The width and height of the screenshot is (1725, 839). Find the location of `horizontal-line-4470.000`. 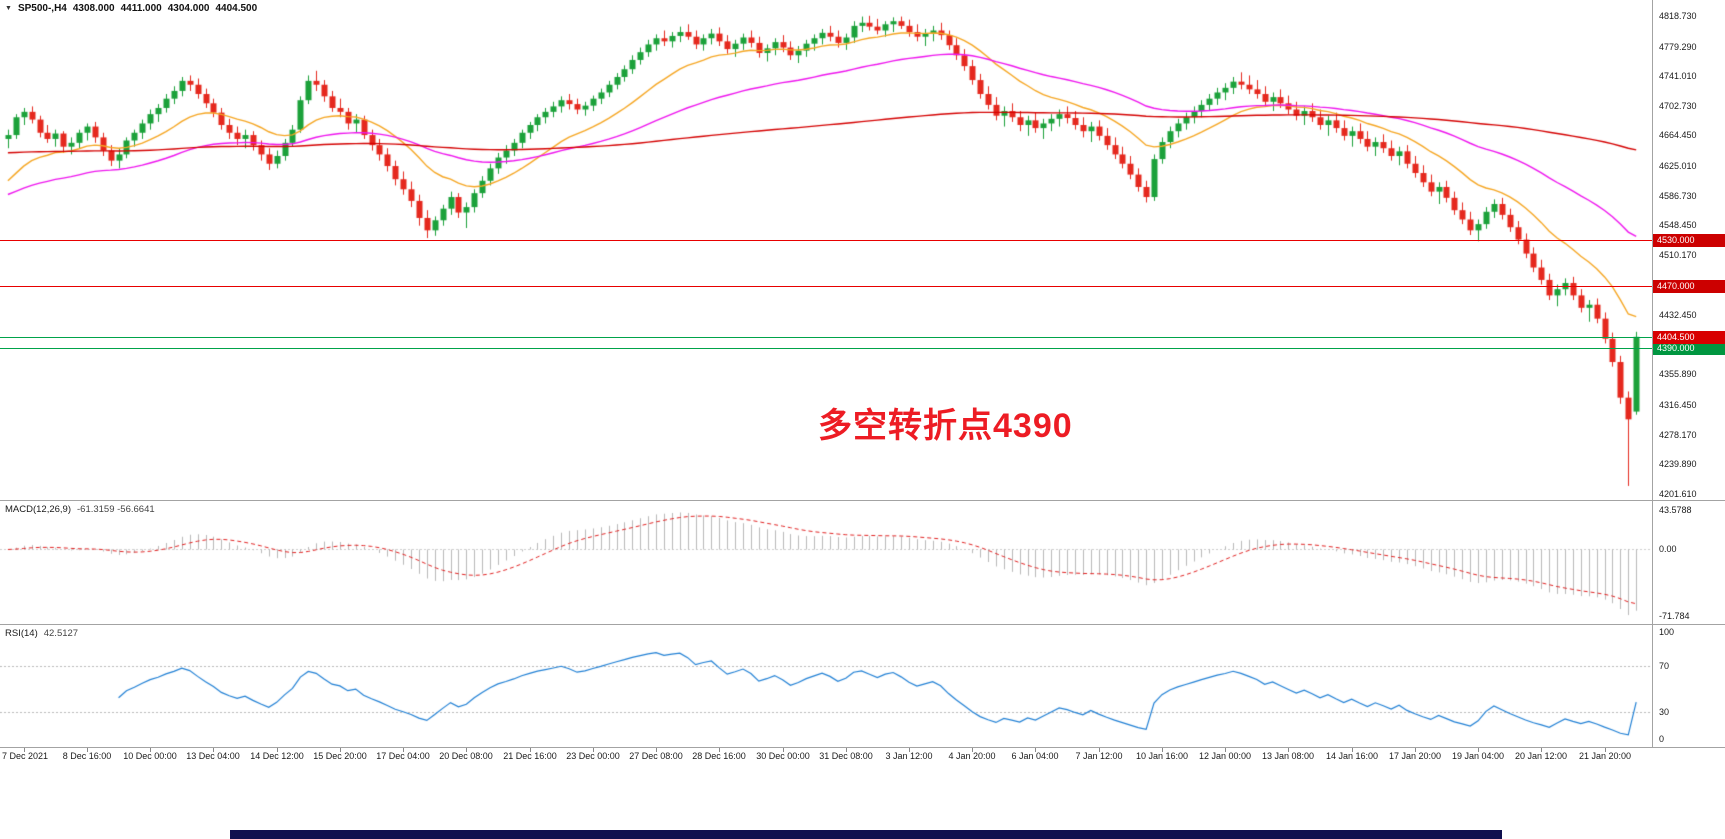

horizontal-line-4470.000 is located at coordinates (826, 286).